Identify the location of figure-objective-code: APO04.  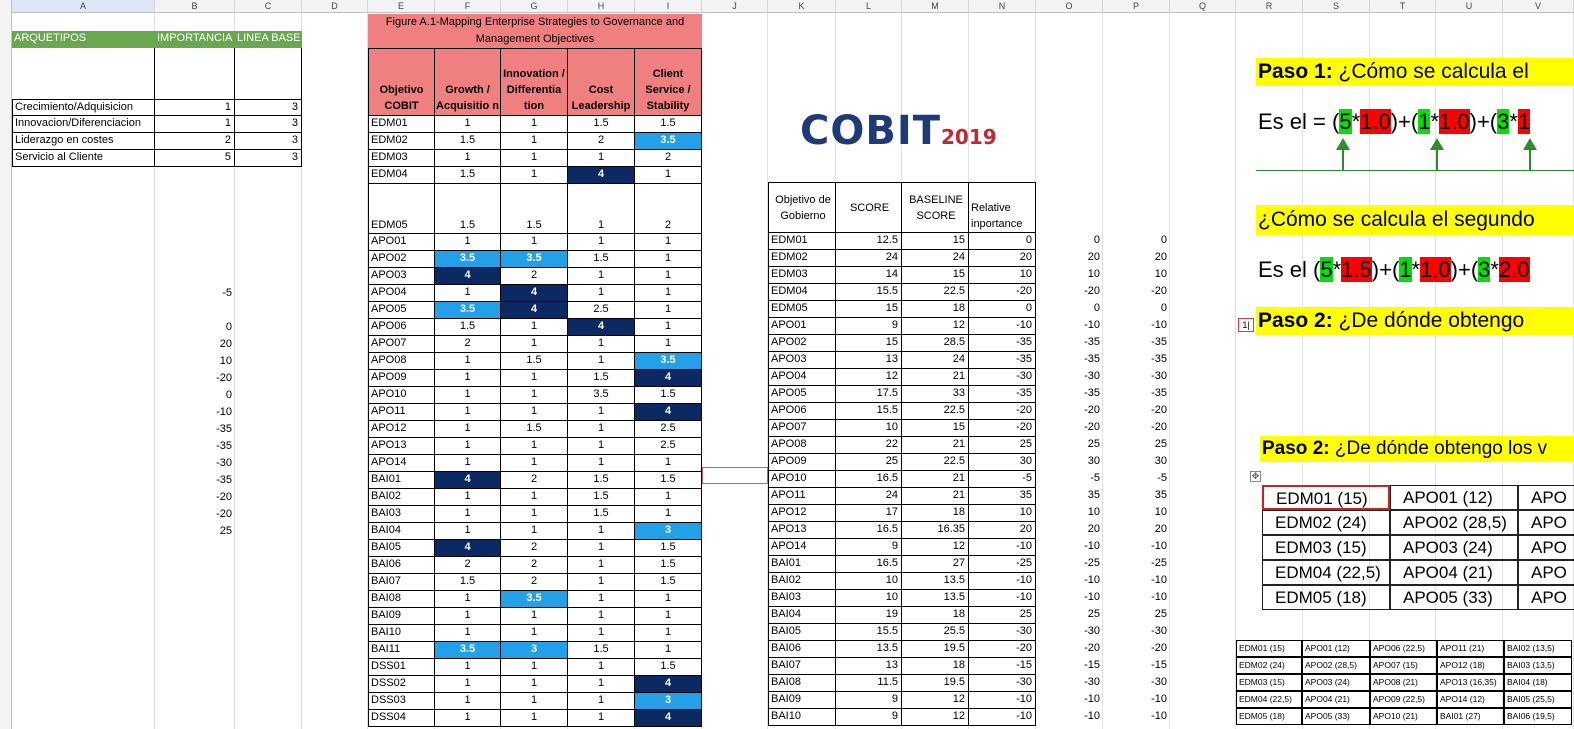
(401, 293).